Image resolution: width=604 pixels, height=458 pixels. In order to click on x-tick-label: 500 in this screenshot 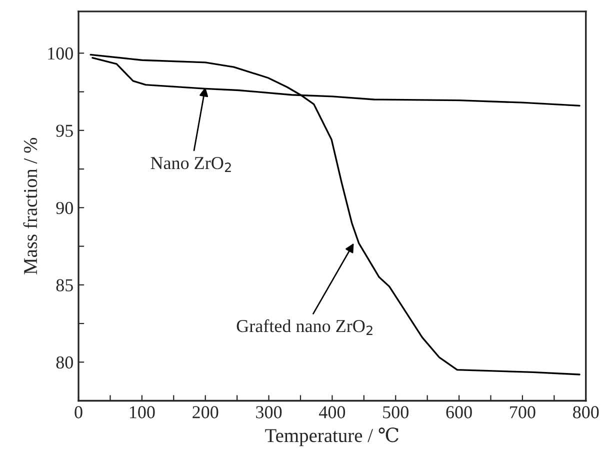, I will do `click(395, 412)`.